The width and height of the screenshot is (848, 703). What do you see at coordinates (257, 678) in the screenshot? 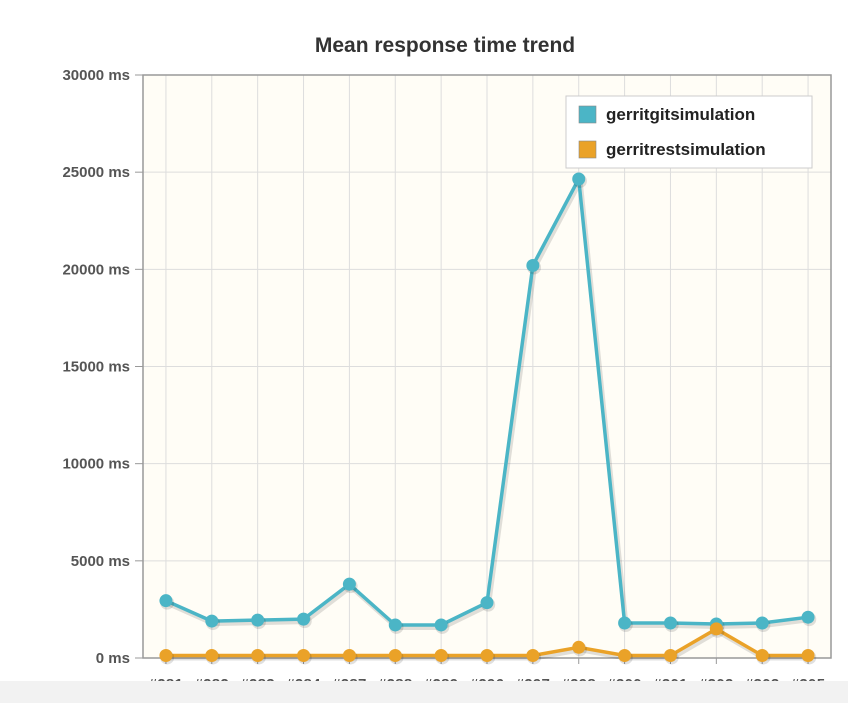
I see `x-tick-label: #283` at bounding box center [257, 678].